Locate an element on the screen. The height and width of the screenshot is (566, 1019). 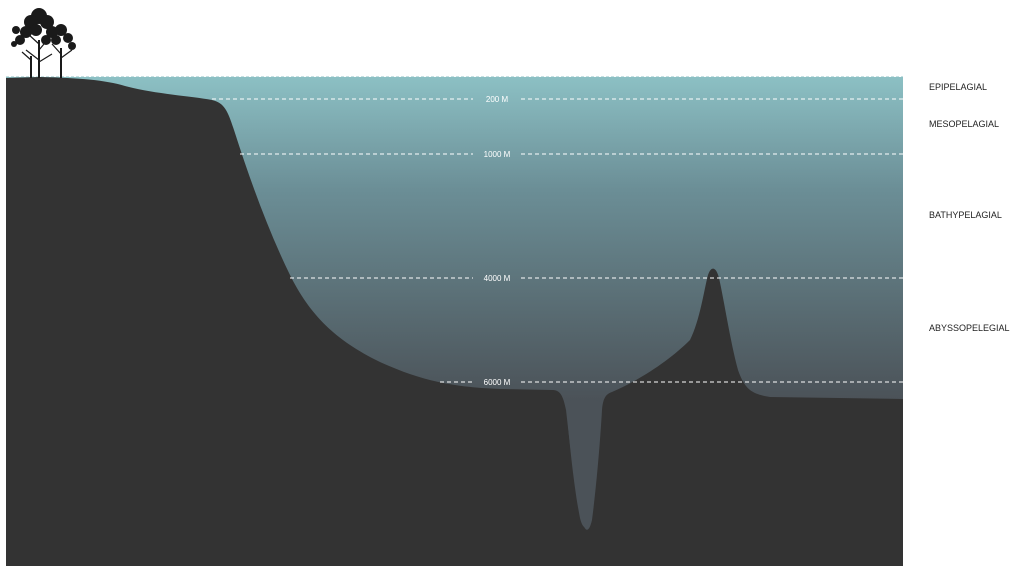
depth-label: 200 M is located at coordinates (497, 99).